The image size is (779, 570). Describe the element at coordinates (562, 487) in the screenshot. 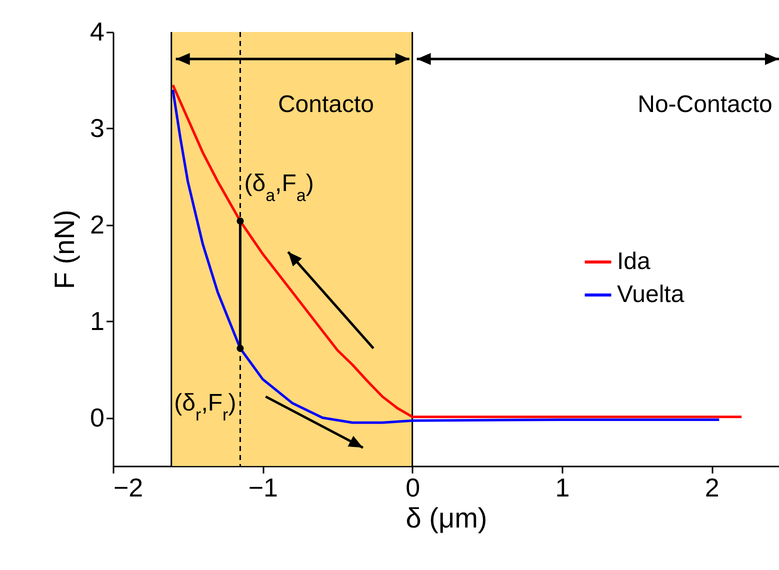

I see `x-tick-label: 1` at that location.